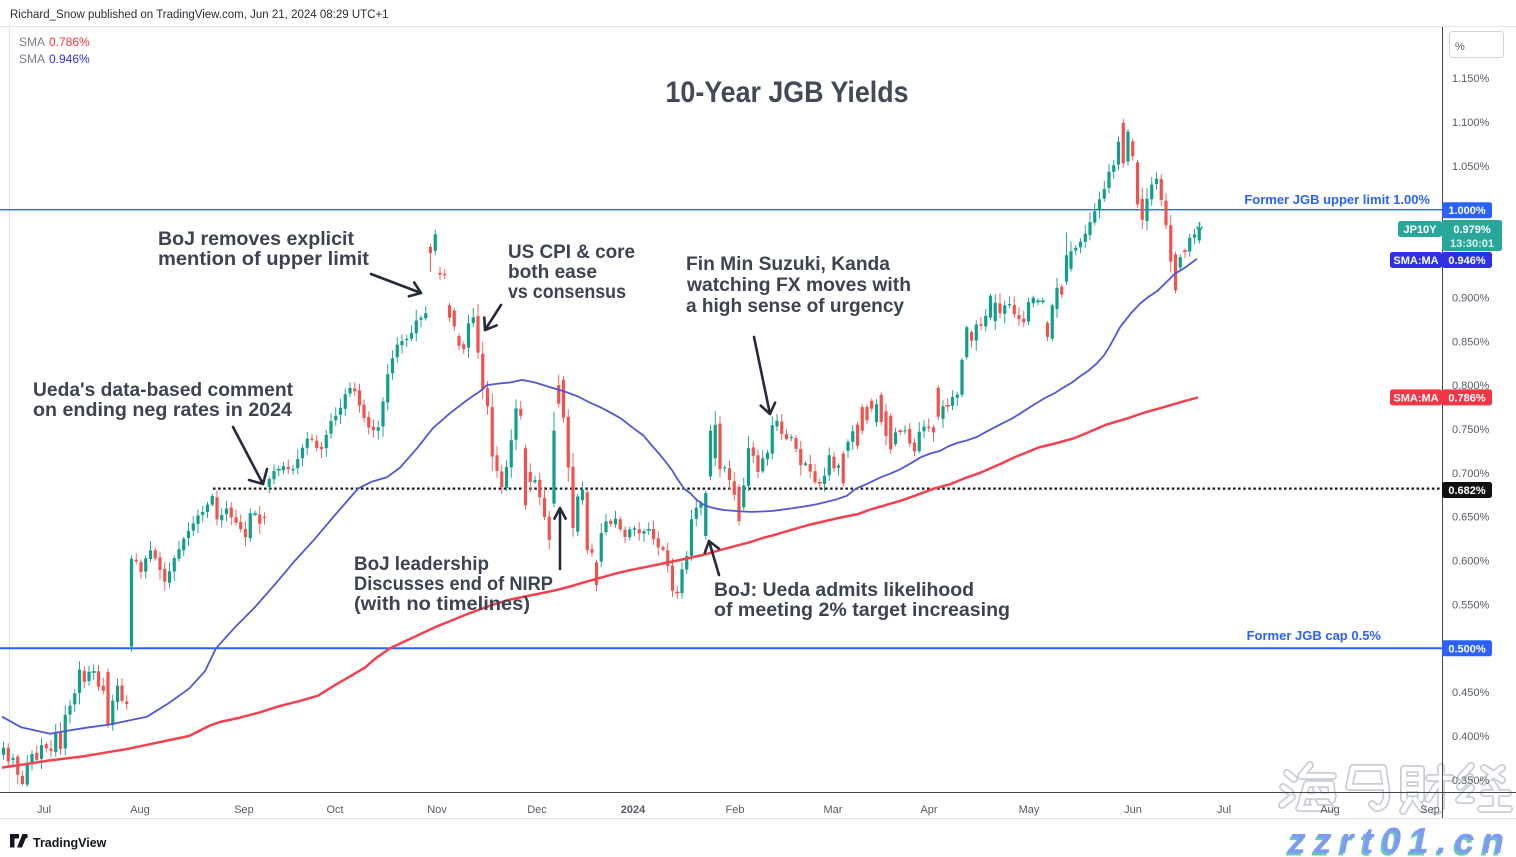 The image size is (1516, 857). I want to click on svg-text: Jun, so click(1133, 810).